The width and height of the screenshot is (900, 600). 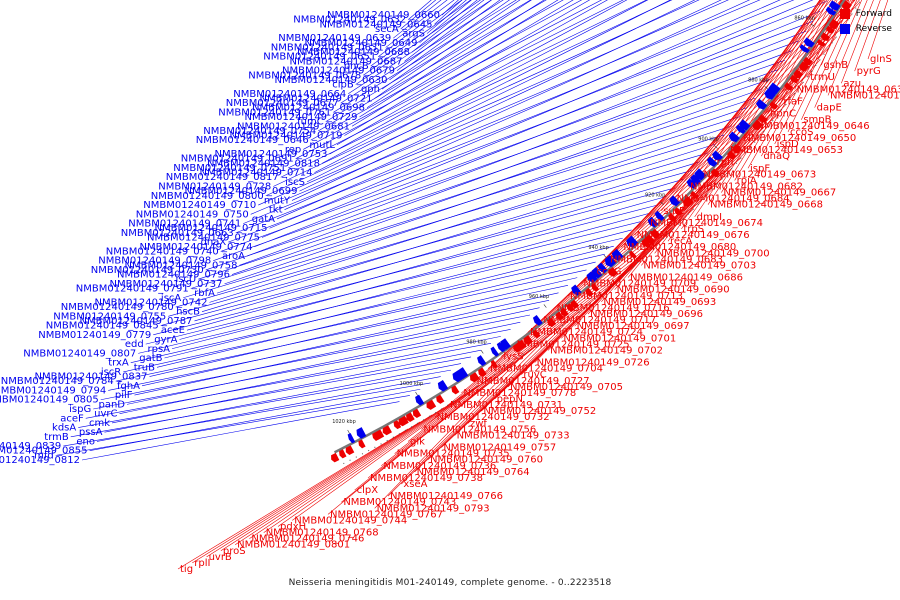 What do you see at coordinates (865, 14) in the screenshot?
I see `legend-item-forward: Forward` at bounding box center [865, 14].